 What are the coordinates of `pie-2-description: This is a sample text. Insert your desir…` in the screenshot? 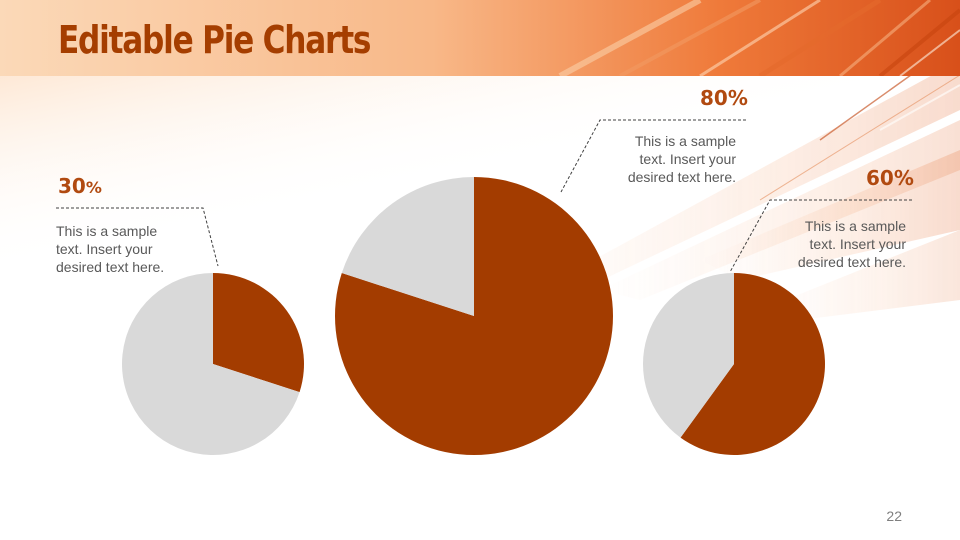 It's located at (681, 159).